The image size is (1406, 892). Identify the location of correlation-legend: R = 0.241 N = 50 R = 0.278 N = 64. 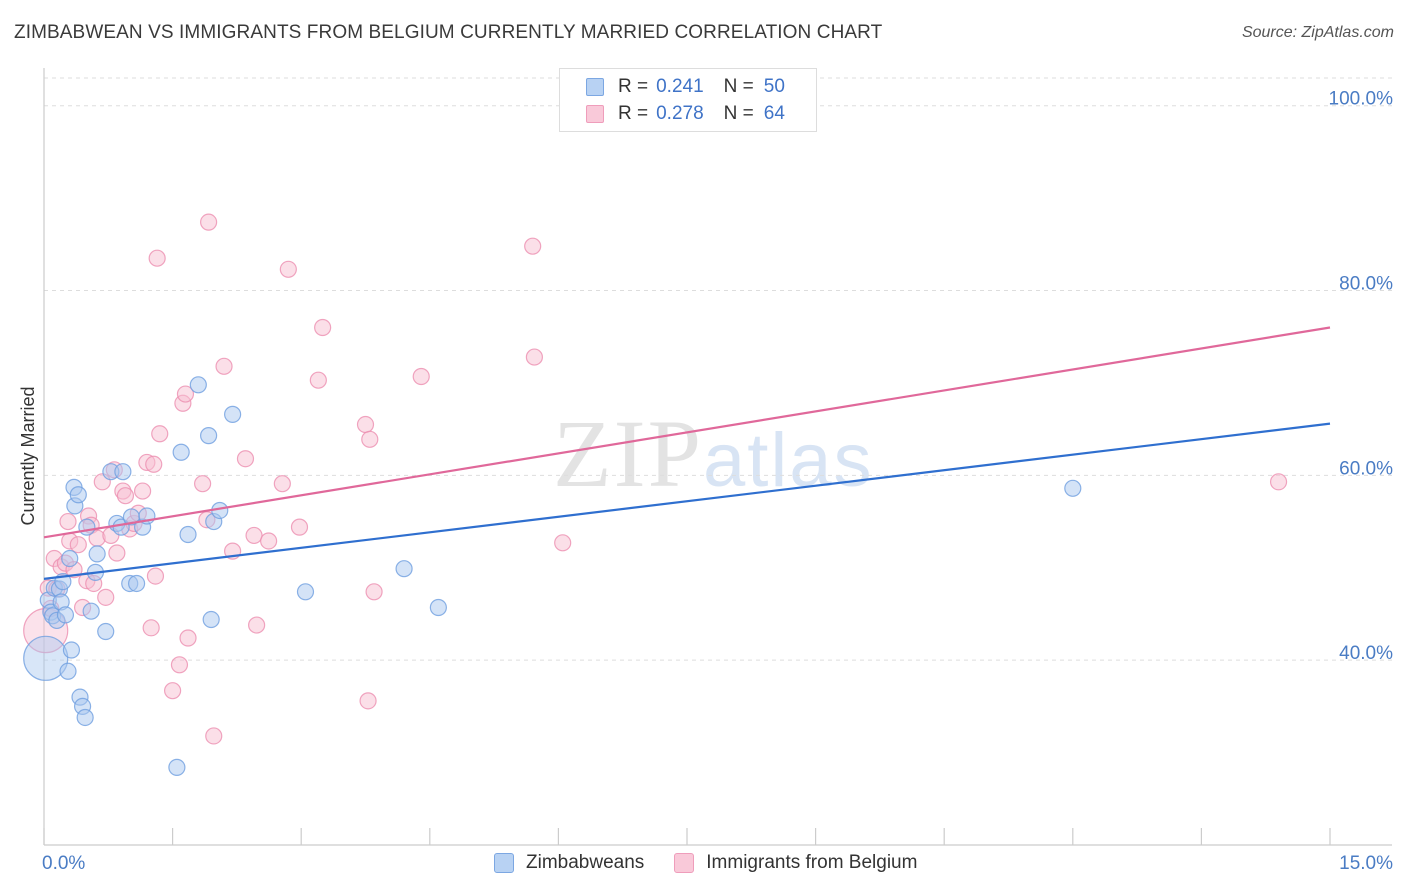
(688, 100).